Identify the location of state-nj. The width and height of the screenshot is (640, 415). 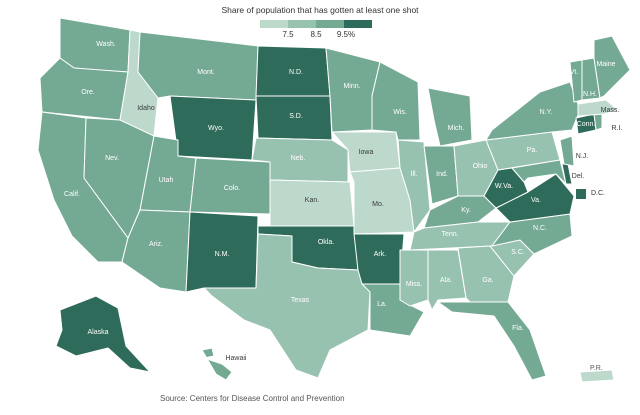
(567, 151).